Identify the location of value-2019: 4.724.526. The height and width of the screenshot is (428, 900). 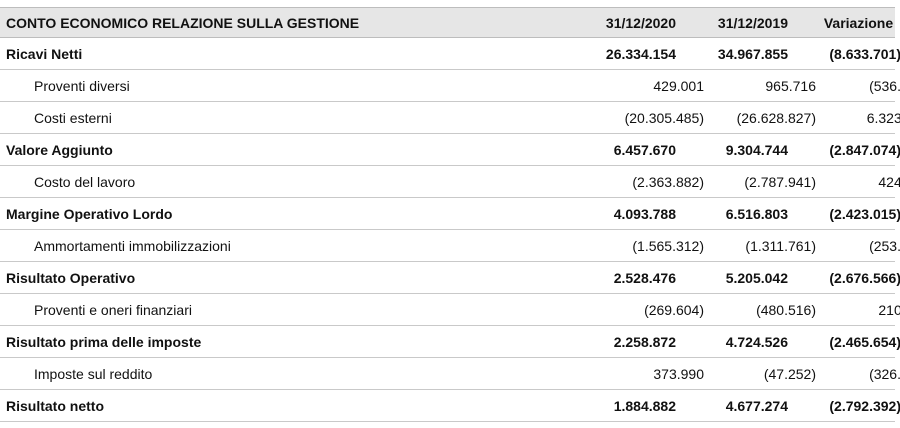
(756, 341).